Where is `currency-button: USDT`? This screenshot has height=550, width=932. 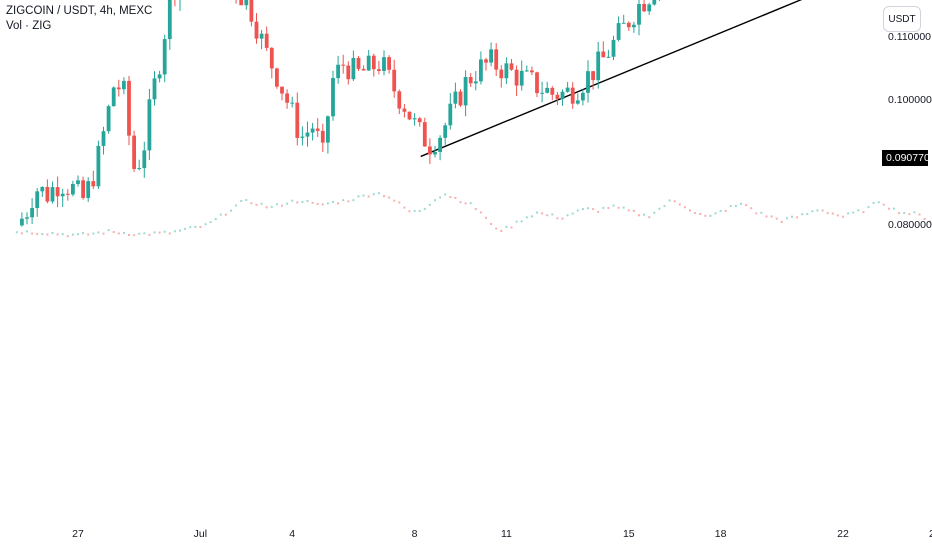 currency-button: USDT is located at coordinates (902, 19).